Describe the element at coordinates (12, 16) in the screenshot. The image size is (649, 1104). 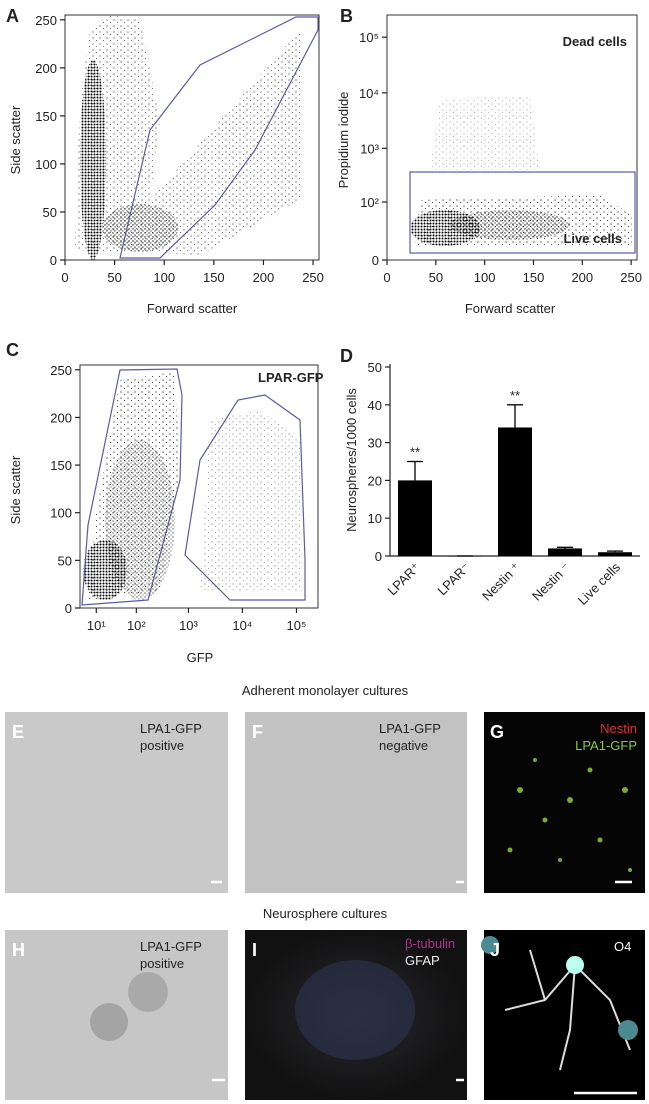
I see `panel-letter: A` at that location.